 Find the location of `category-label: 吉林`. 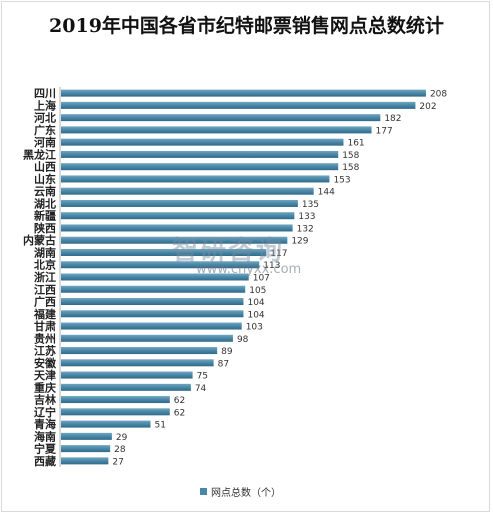

category-label: 吉林 is located at coordinates (45, 400).